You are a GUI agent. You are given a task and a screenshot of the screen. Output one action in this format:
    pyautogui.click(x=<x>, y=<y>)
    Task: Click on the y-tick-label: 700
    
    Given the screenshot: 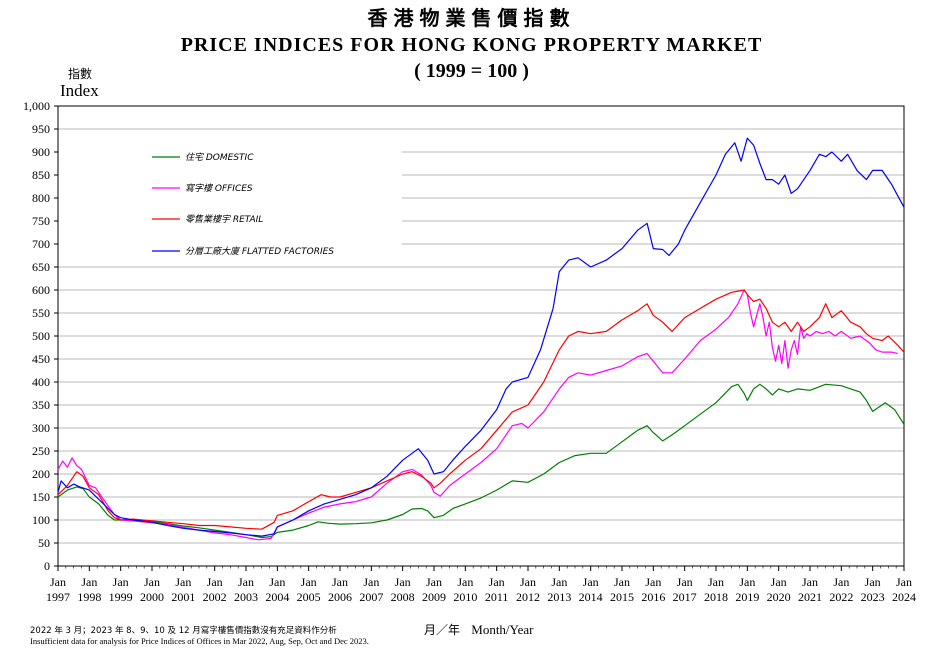 What is the action you would take?
    pyautogui.click(x=41, y=244)
    